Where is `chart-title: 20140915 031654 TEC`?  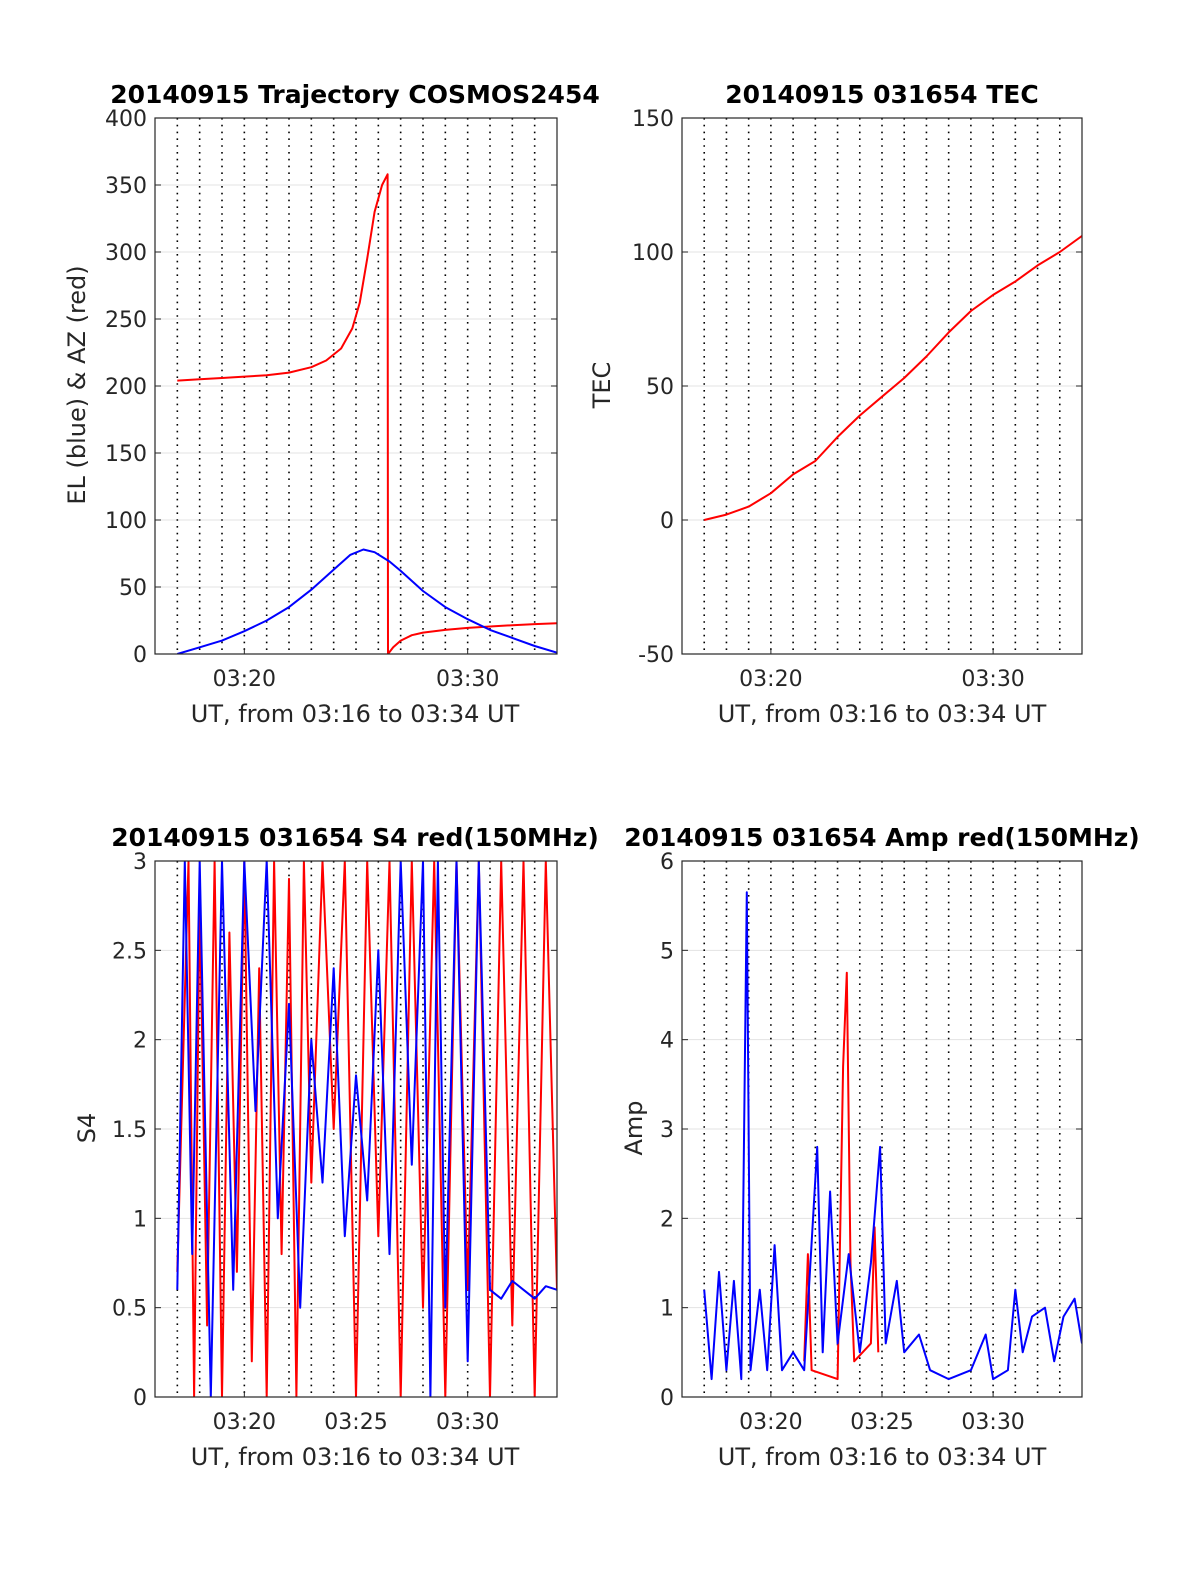 chart-title: 20140915 031654 TEC is located at coordinates (881, 94).